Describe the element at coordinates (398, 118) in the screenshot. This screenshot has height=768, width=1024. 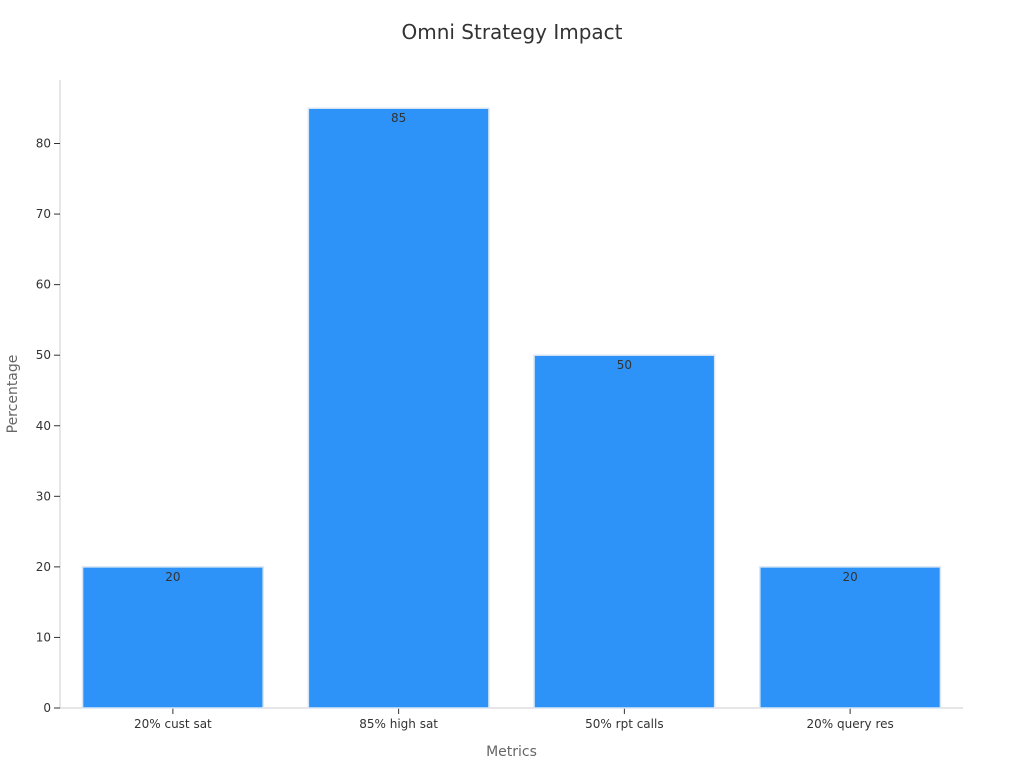
I see `data-label: 85` at that location.